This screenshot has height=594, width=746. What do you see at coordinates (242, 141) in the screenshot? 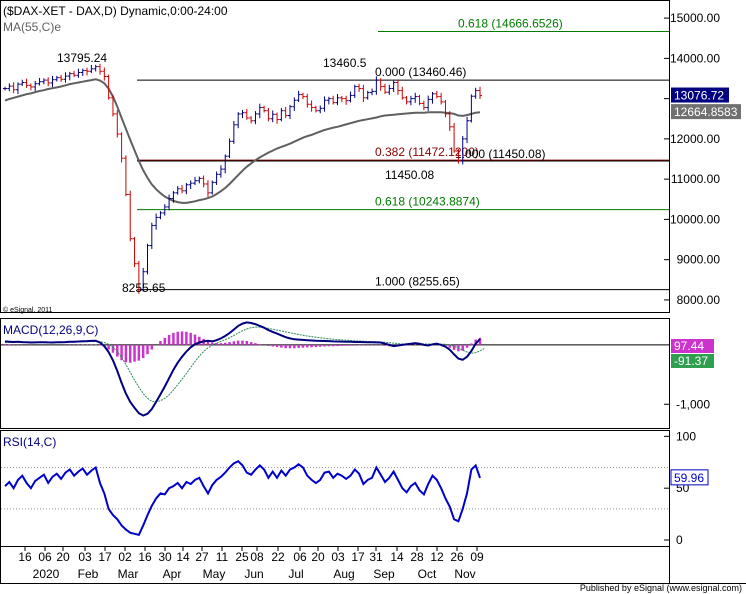
I see `ma-line` at bounding box center [242, 141].